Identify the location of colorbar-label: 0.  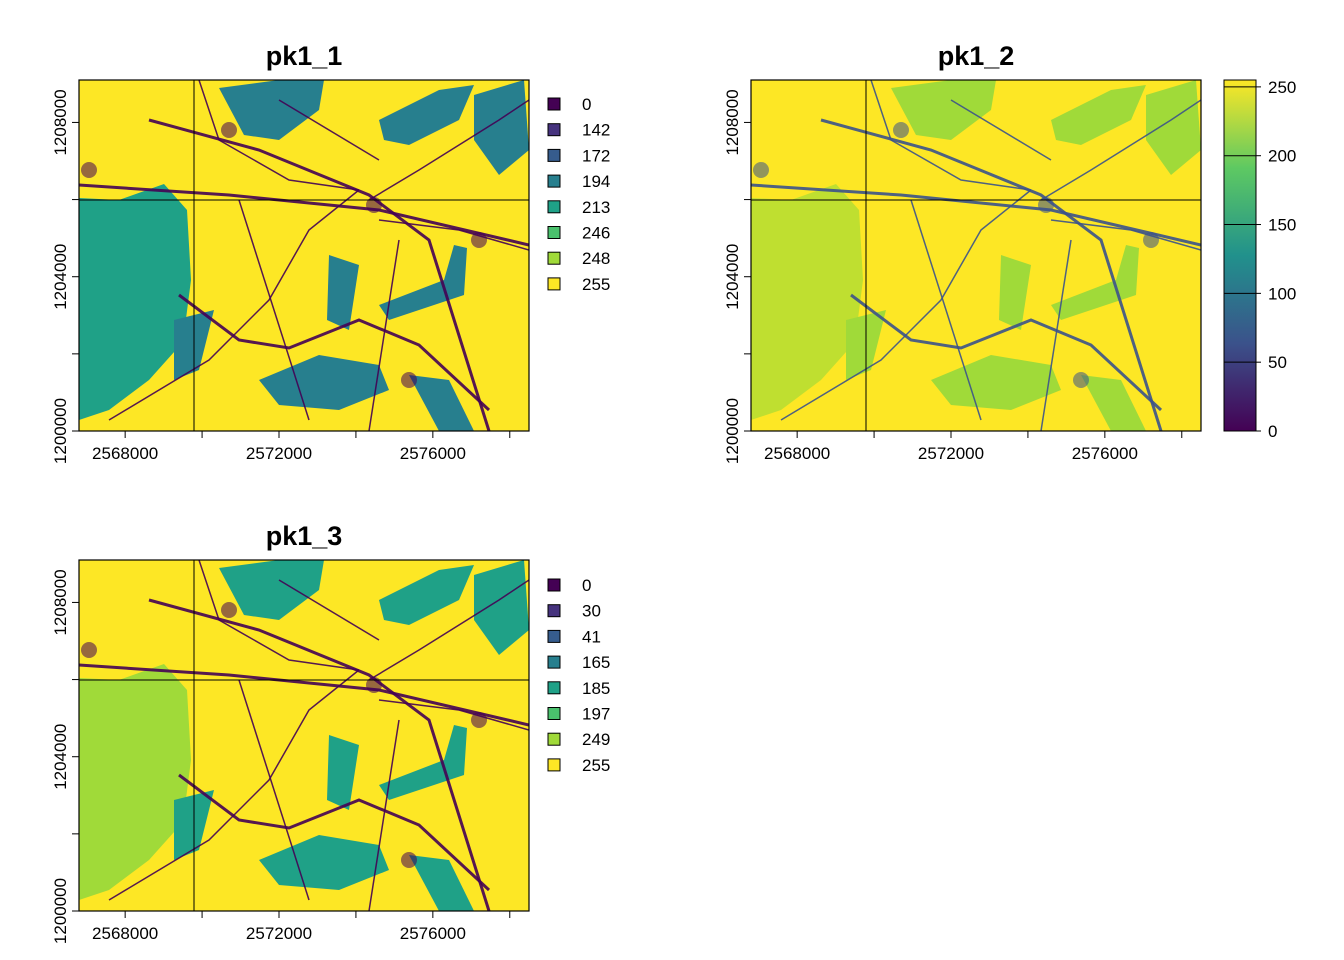
(1272, 431).